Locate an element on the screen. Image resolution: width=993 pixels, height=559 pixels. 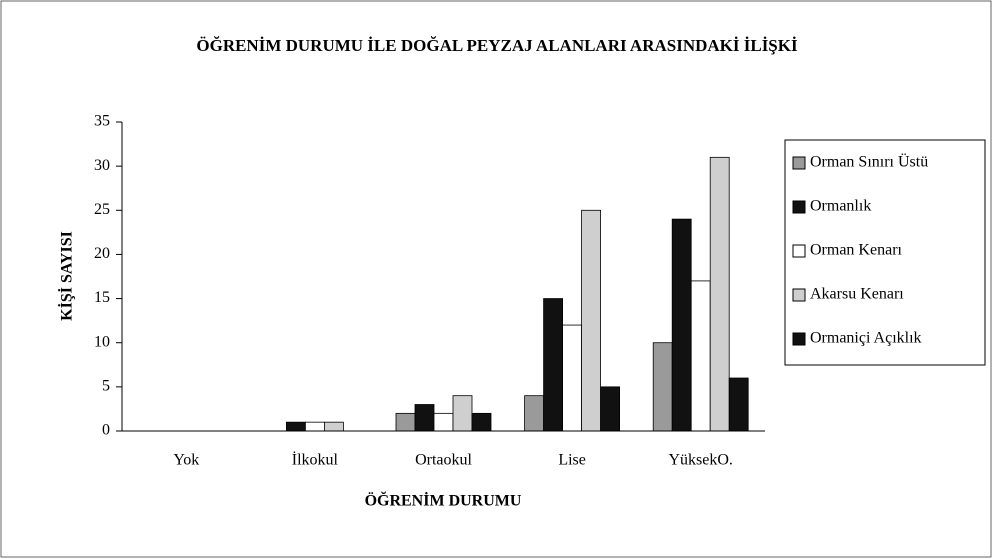
legend-label: Ormaniçi Açıklık is located at coordinates (866, 338).